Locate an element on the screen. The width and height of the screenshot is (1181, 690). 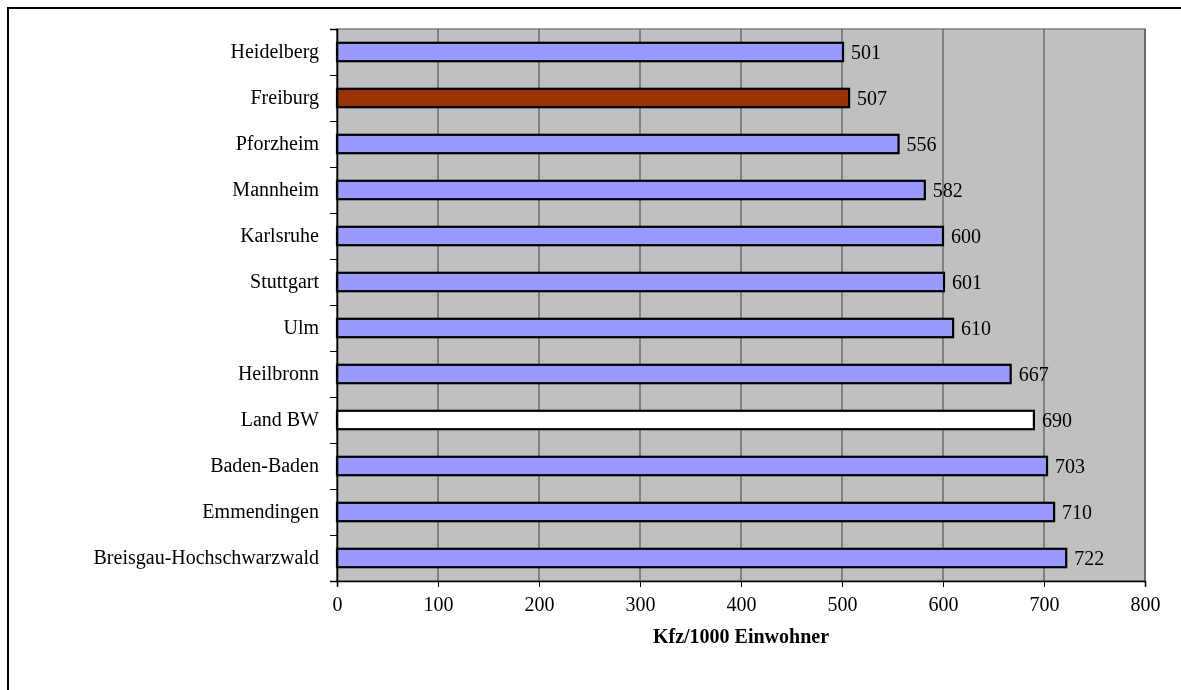
data-label: 582 is located at coordinates (947, 190).